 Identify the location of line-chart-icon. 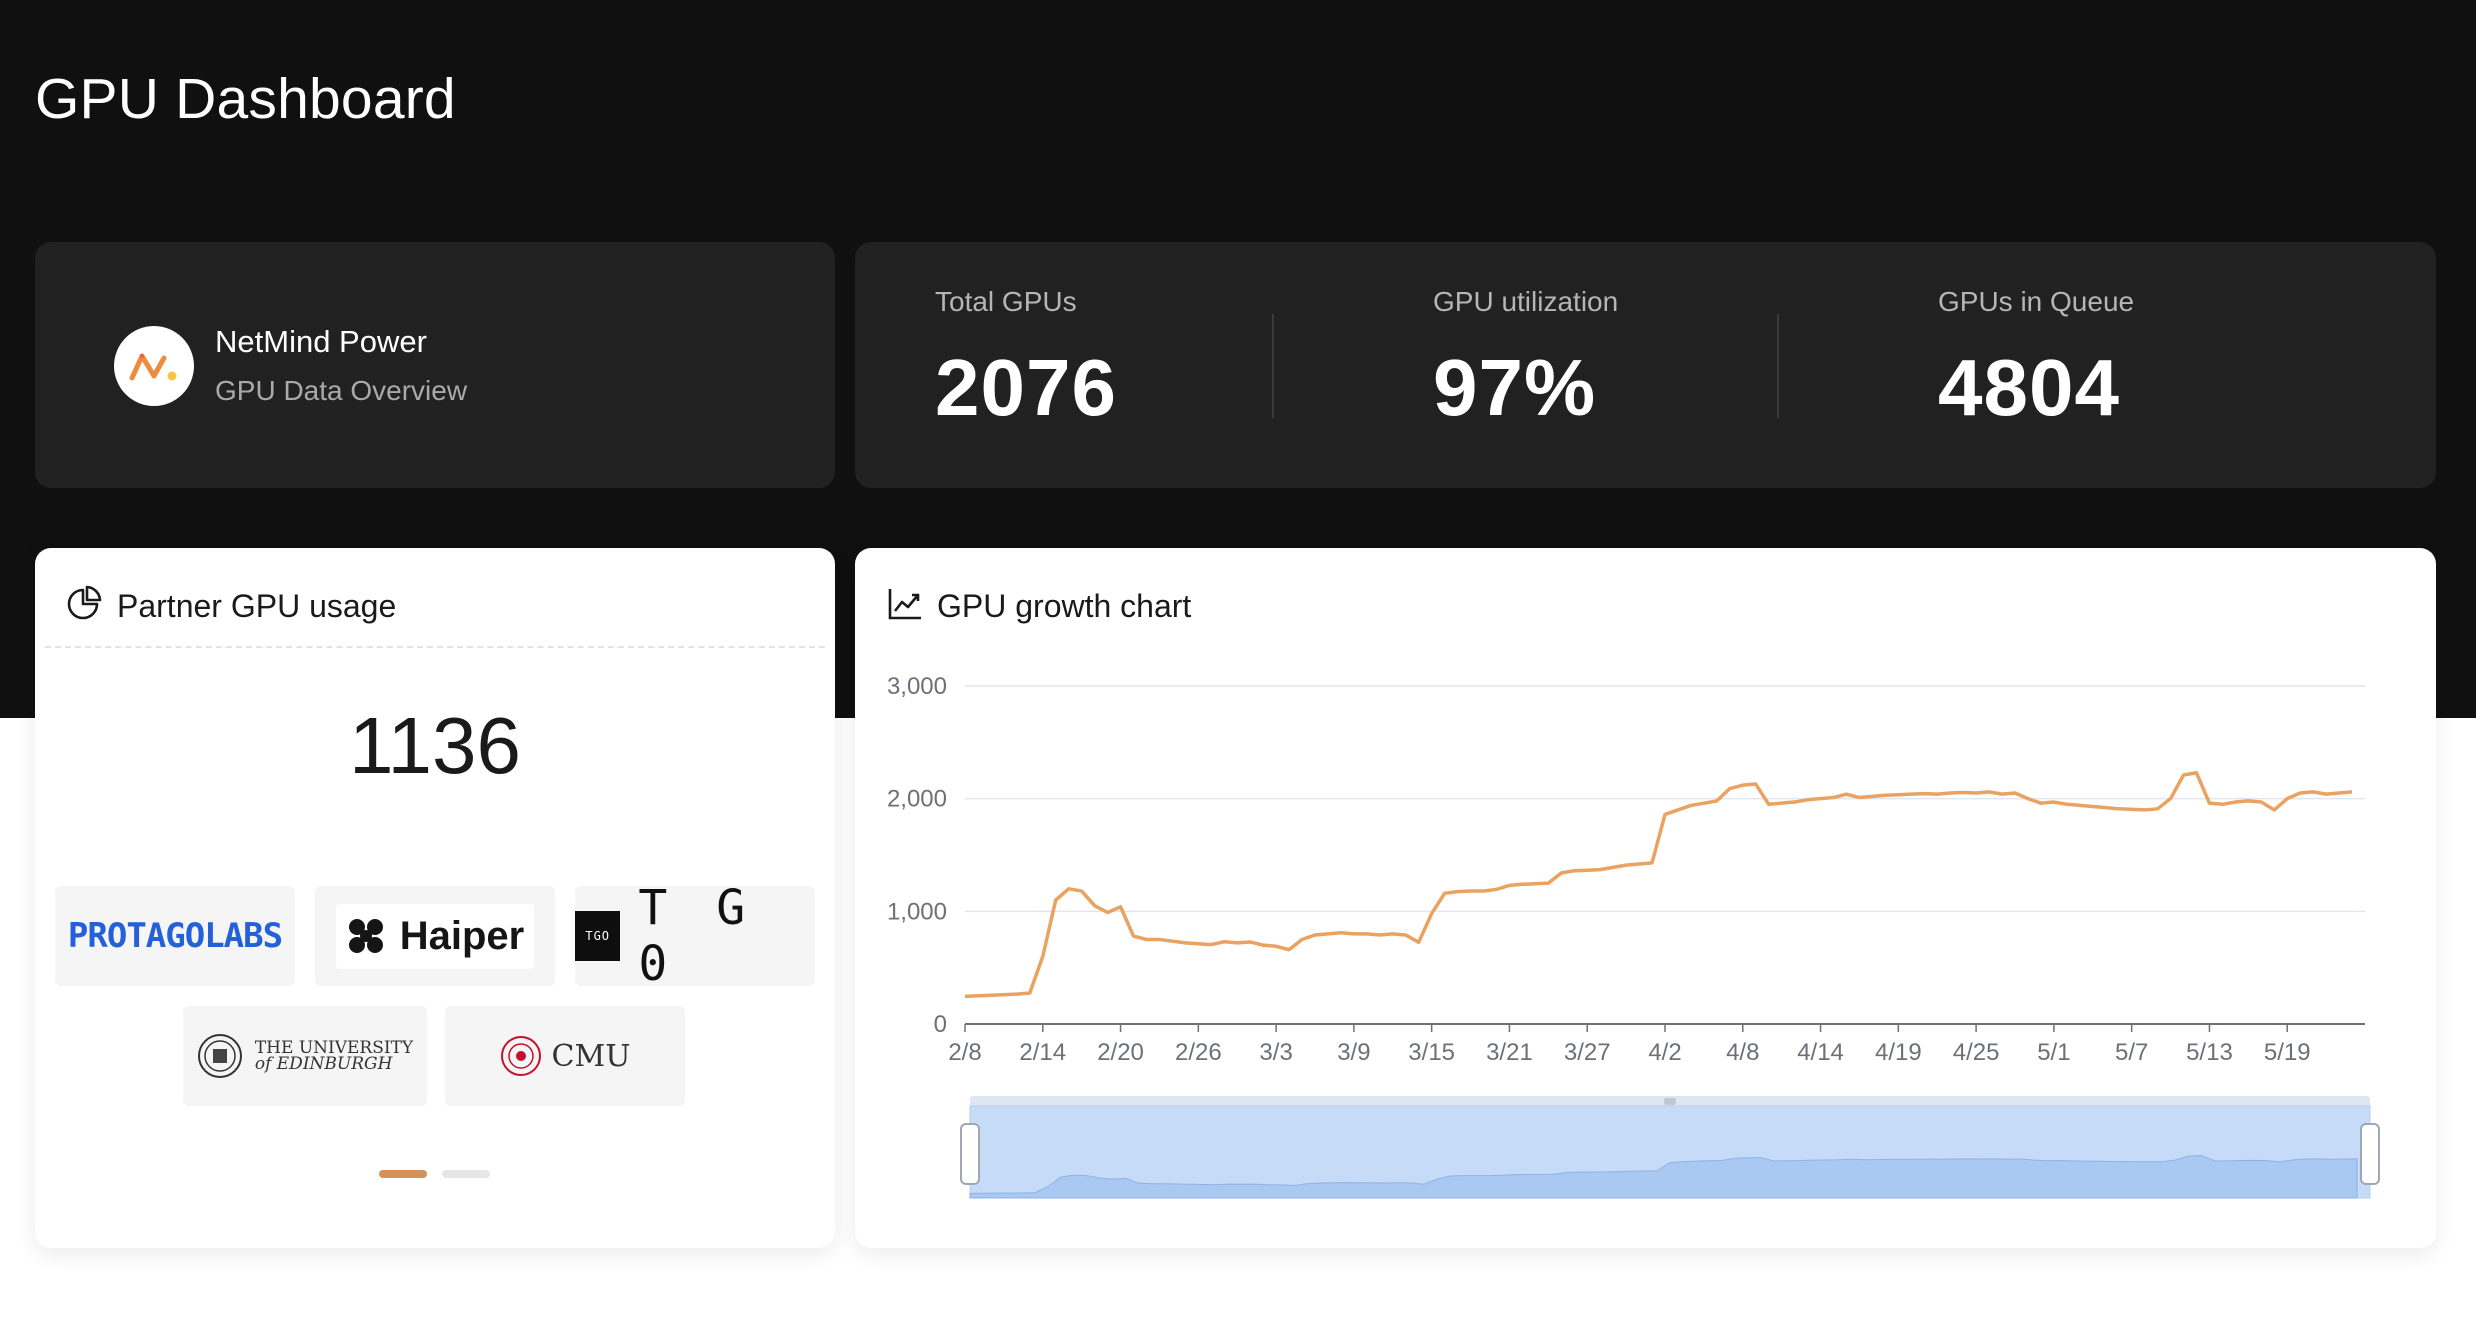
(905, 606).